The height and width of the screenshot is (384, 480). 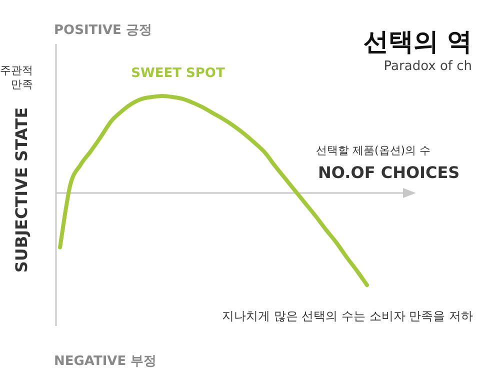 I want to click on x-axis-title: NO.OF CHOICES, so click(x=389, y=172).